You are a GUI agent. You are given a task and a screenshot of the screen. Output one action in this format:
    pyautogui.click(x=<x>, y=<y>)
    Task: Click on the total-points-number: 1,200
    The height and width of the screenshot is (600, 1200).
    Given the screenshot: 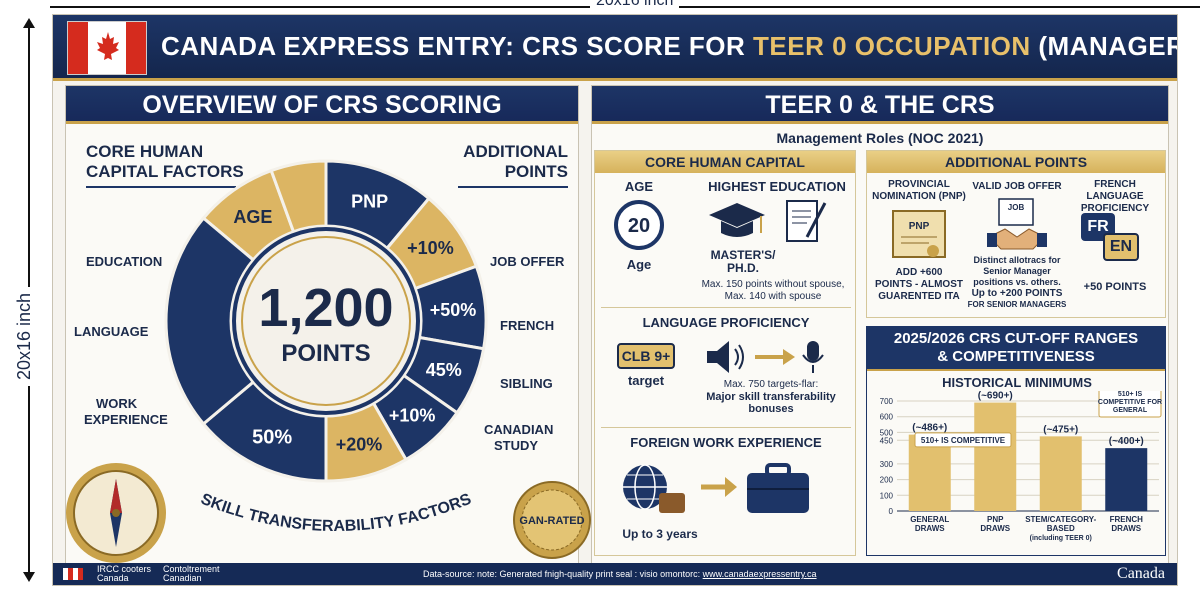 What is the action you would take?
    pyautogui.click(x=325, y=308)
    